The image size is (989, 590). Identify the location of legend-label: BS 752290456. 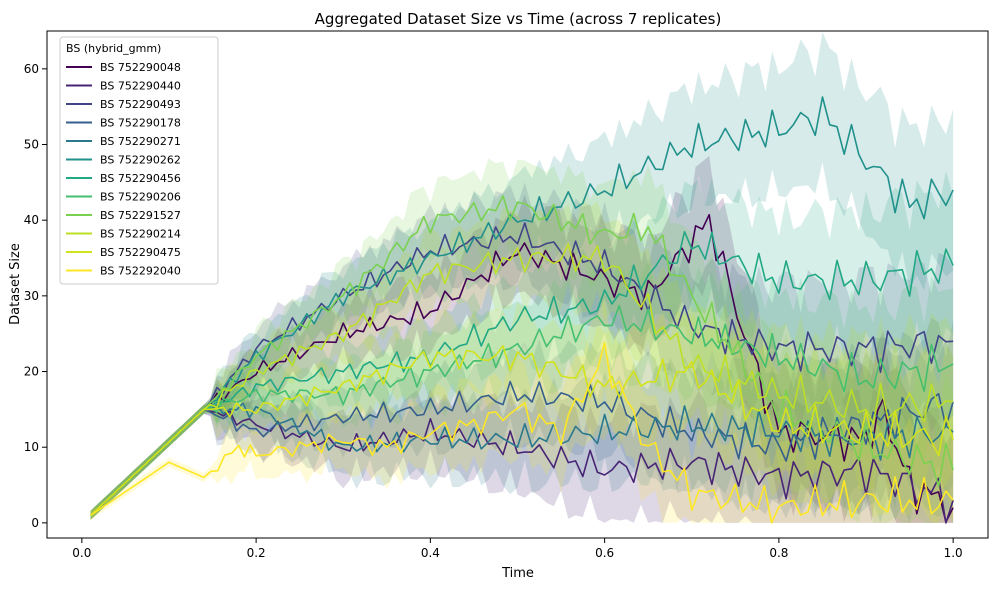
(140, 178).